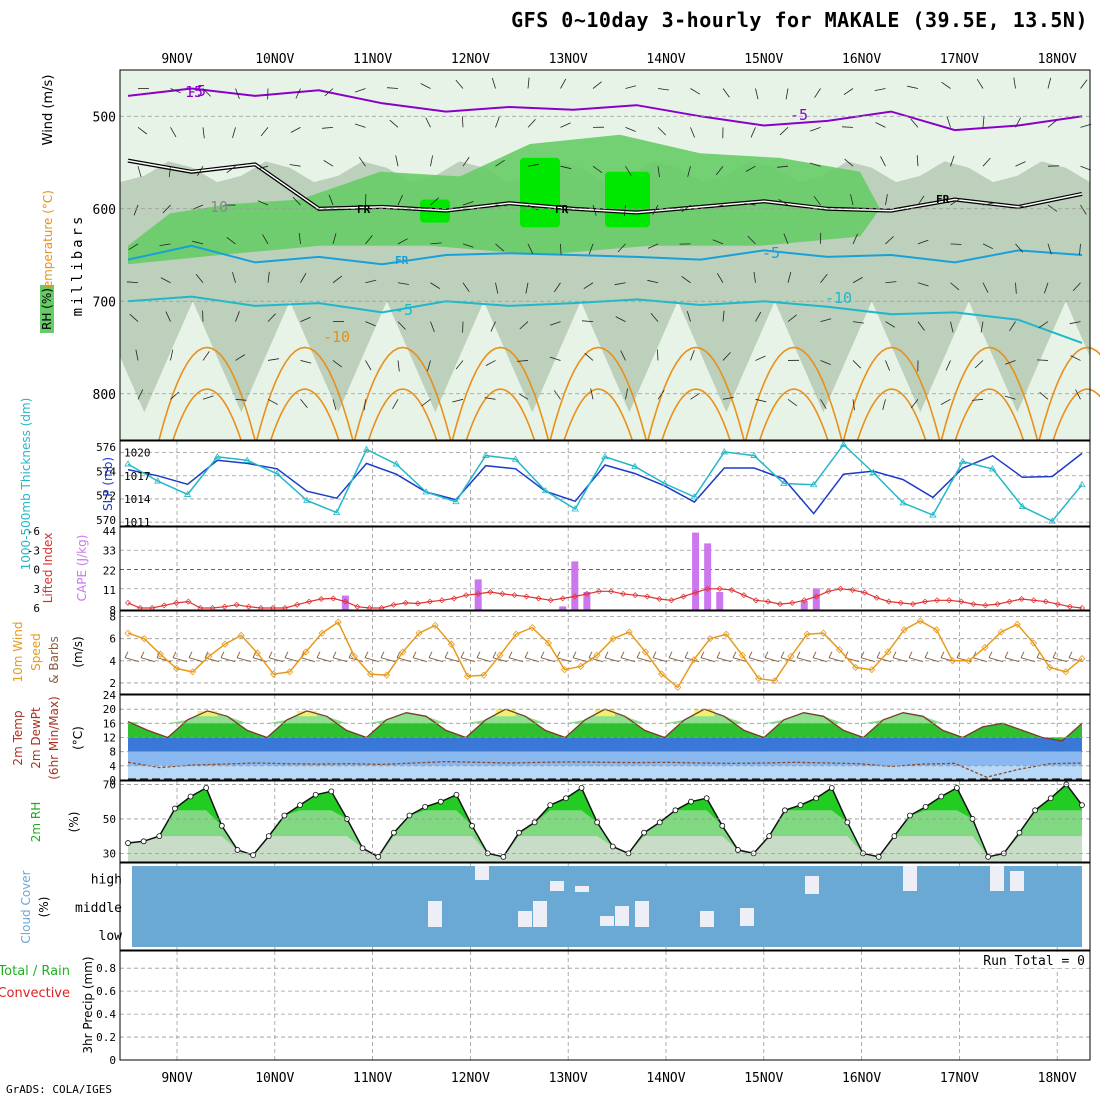 This screenshot has width=1100, height=1100. What do you see at coordinates (402, 260) in the screenshot?
I see `isotherm-label: FR` at bounding box center [402, 260].